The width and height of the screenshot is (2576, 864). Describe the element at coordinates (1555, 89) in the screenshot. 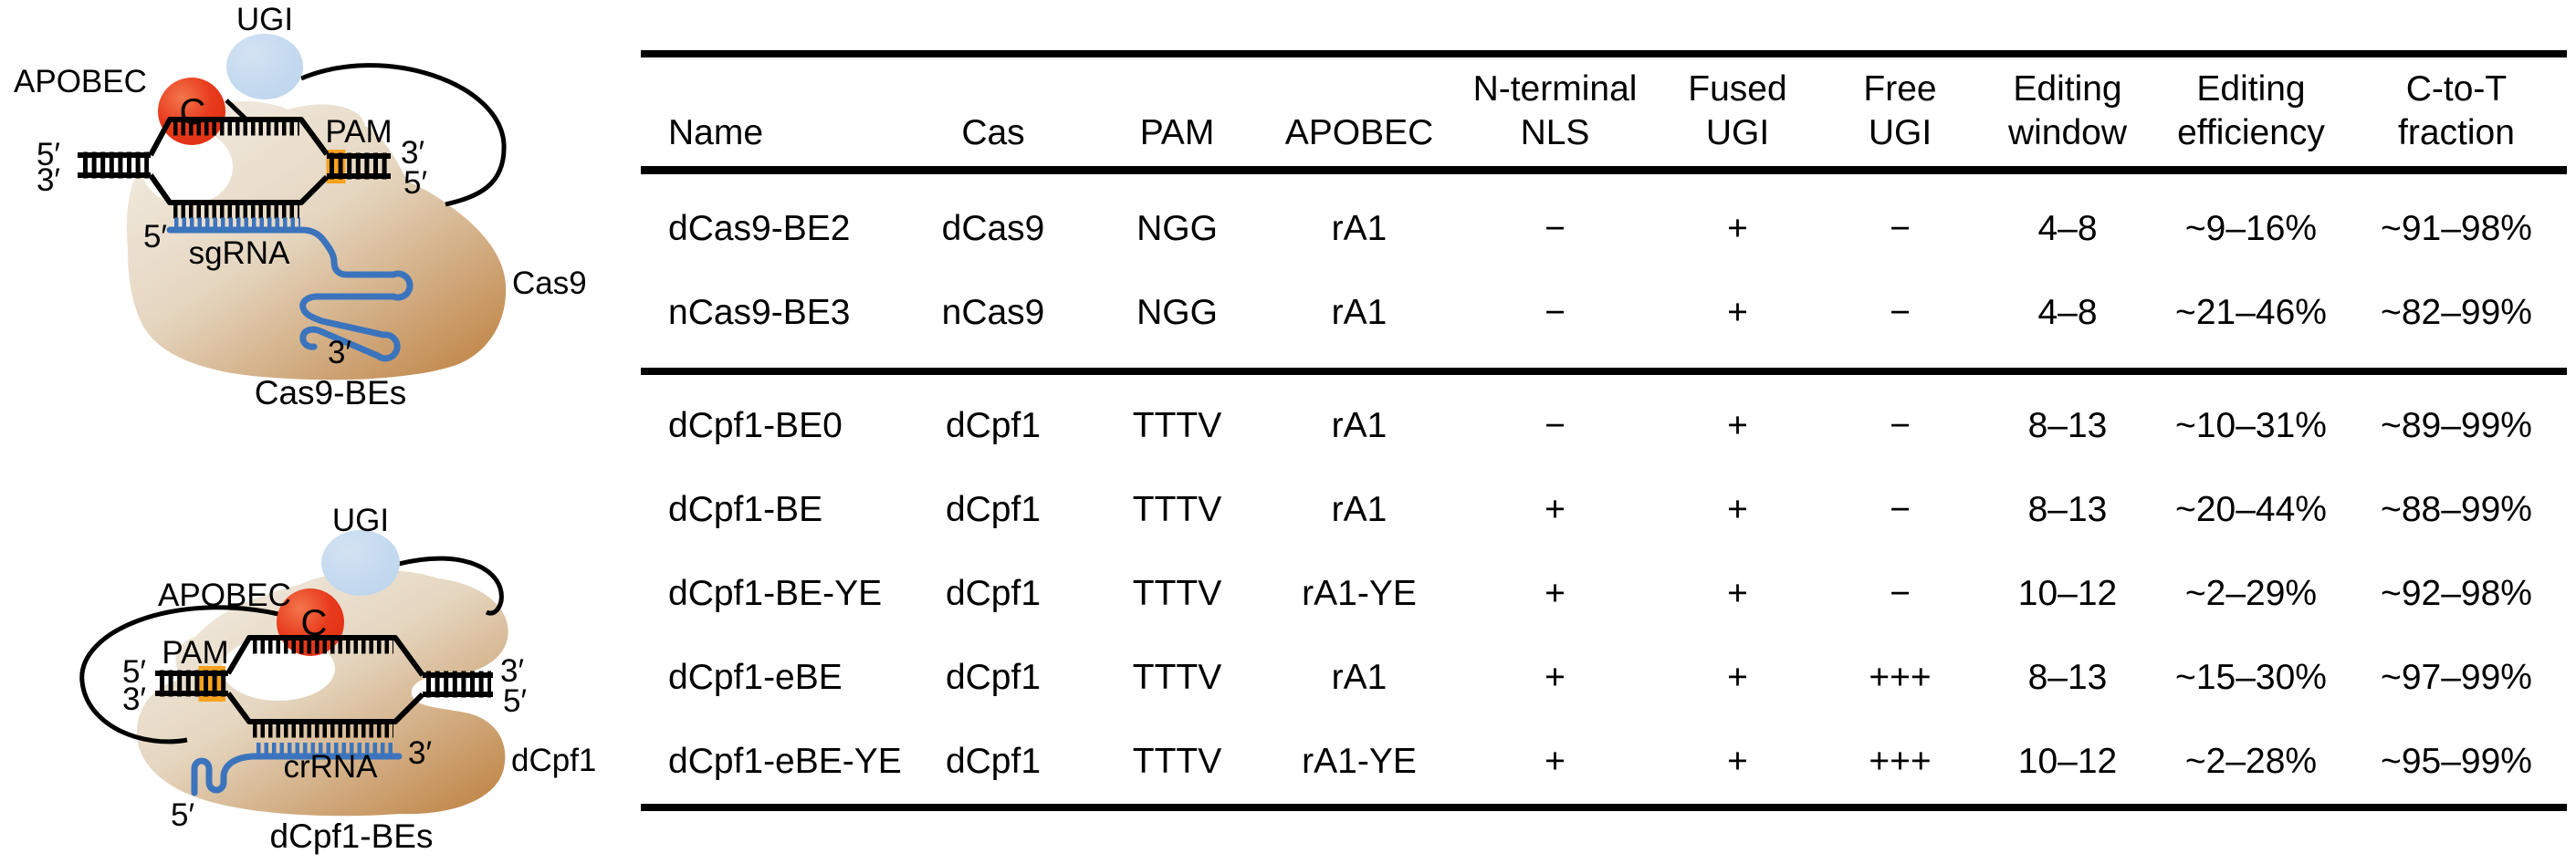

I see `column-header-line1: N-terminal` at that location.